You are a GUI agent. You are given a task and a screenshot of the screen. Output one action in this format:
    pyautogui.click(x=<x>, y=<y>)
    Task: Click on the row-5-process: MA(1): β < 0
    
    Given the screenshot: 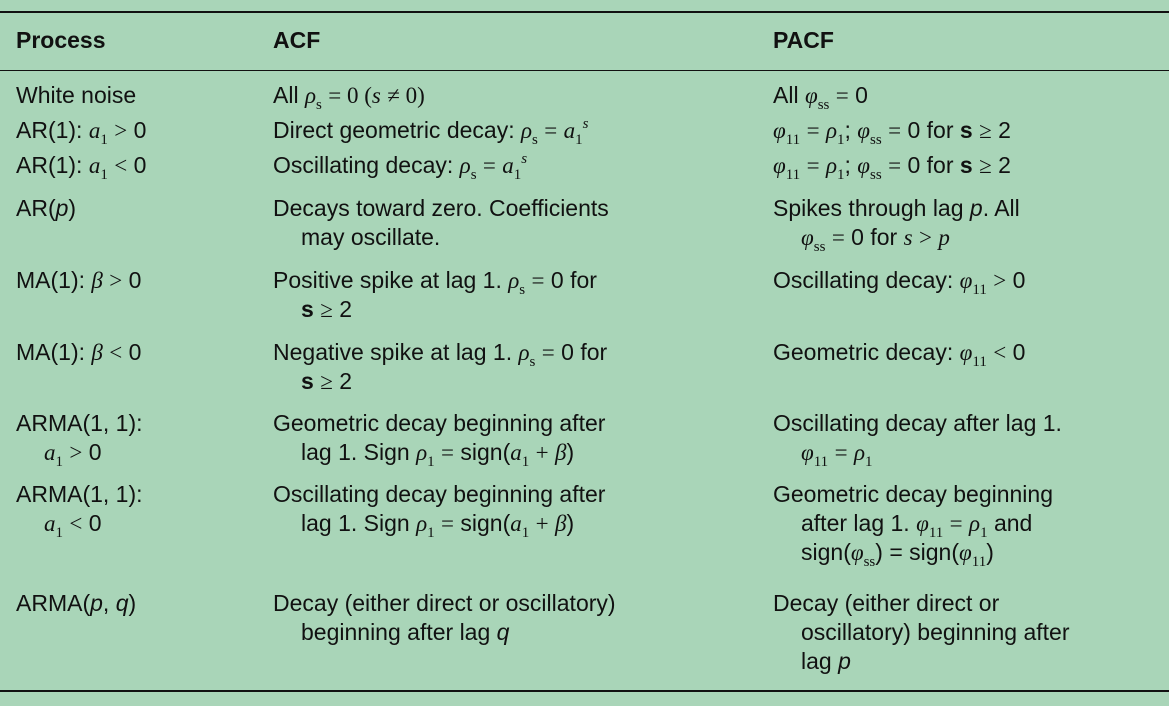 What is the action you would take?
    pyautogui.click(x=79, y=352)
    